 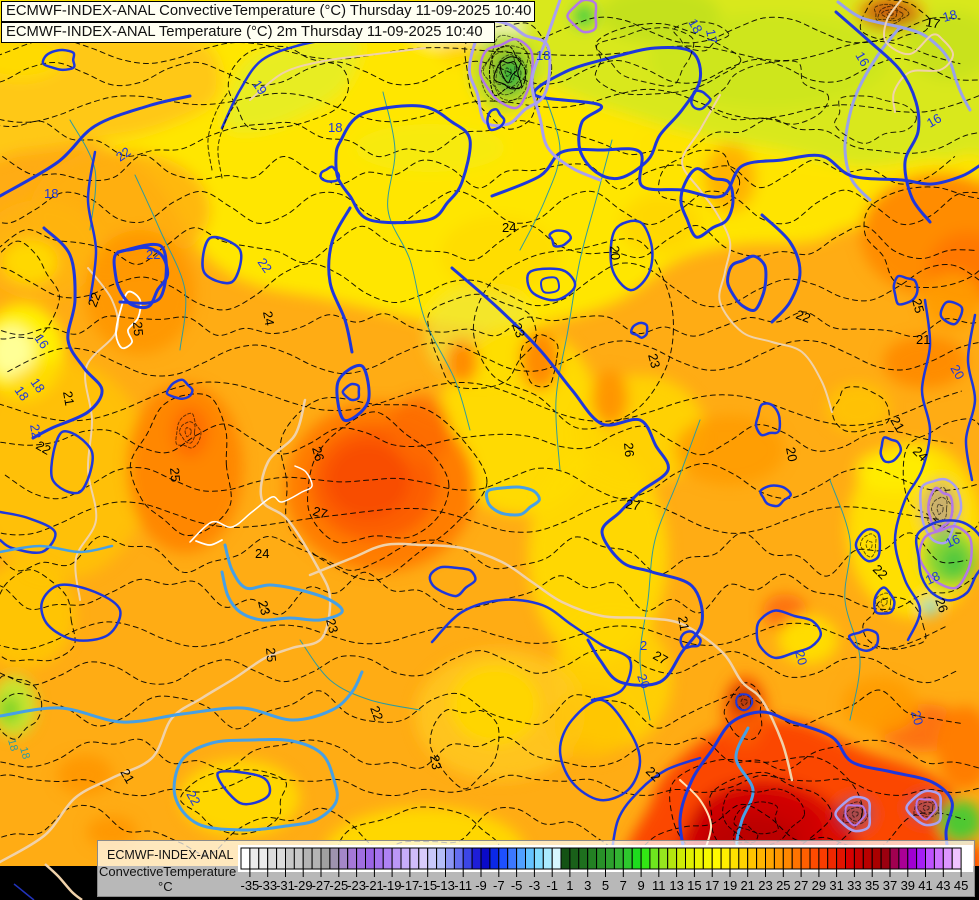 I want to click on svg-text: -31, so click(x=285, y=885).